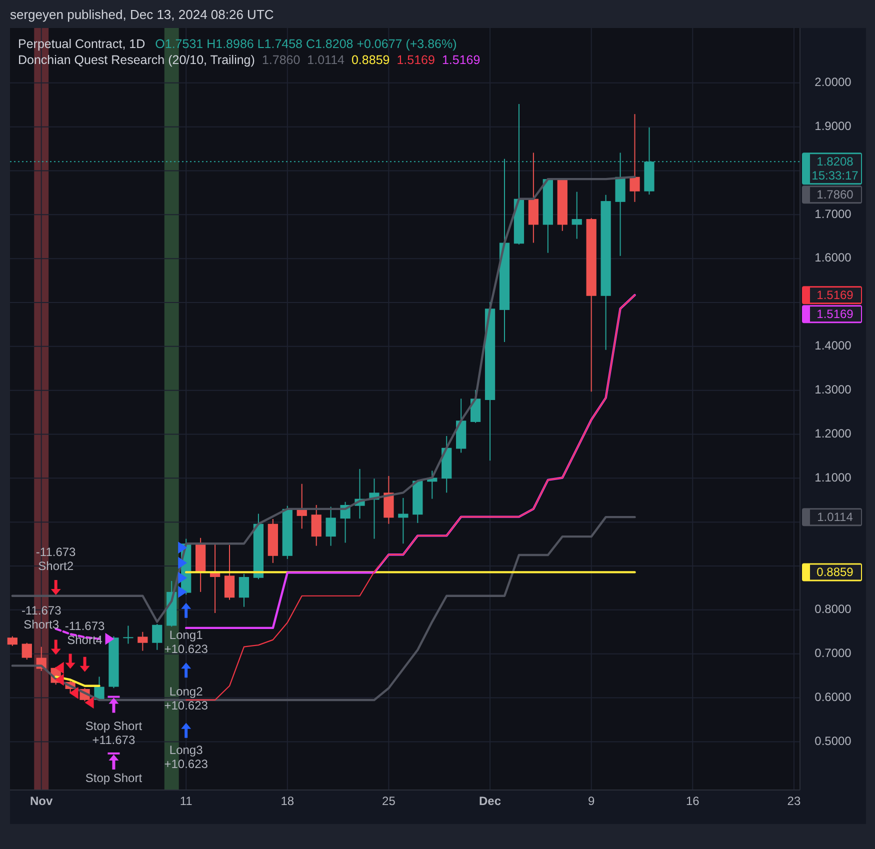 This screenshot has height=849, width=875. I want to click on y-tick-label: 1.2000, so click(833, 433).